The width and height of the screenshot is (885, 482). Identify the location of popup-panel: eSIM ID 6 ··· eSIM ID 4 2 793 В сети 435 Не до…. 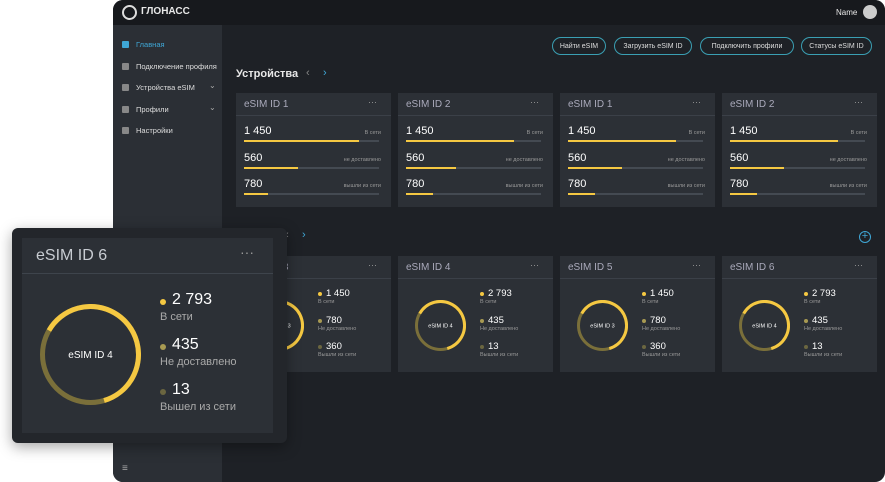
(147, 335).